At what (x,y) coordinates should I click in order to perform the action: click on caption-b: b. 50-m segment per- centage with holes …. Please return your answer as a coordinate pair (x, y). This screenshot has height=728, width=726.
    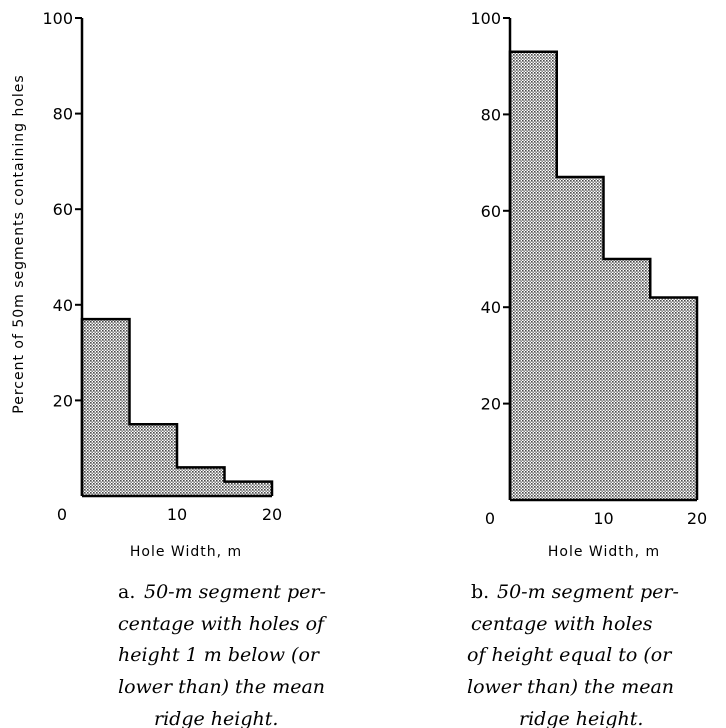
    Looking at the image, I should click on (573, 654).